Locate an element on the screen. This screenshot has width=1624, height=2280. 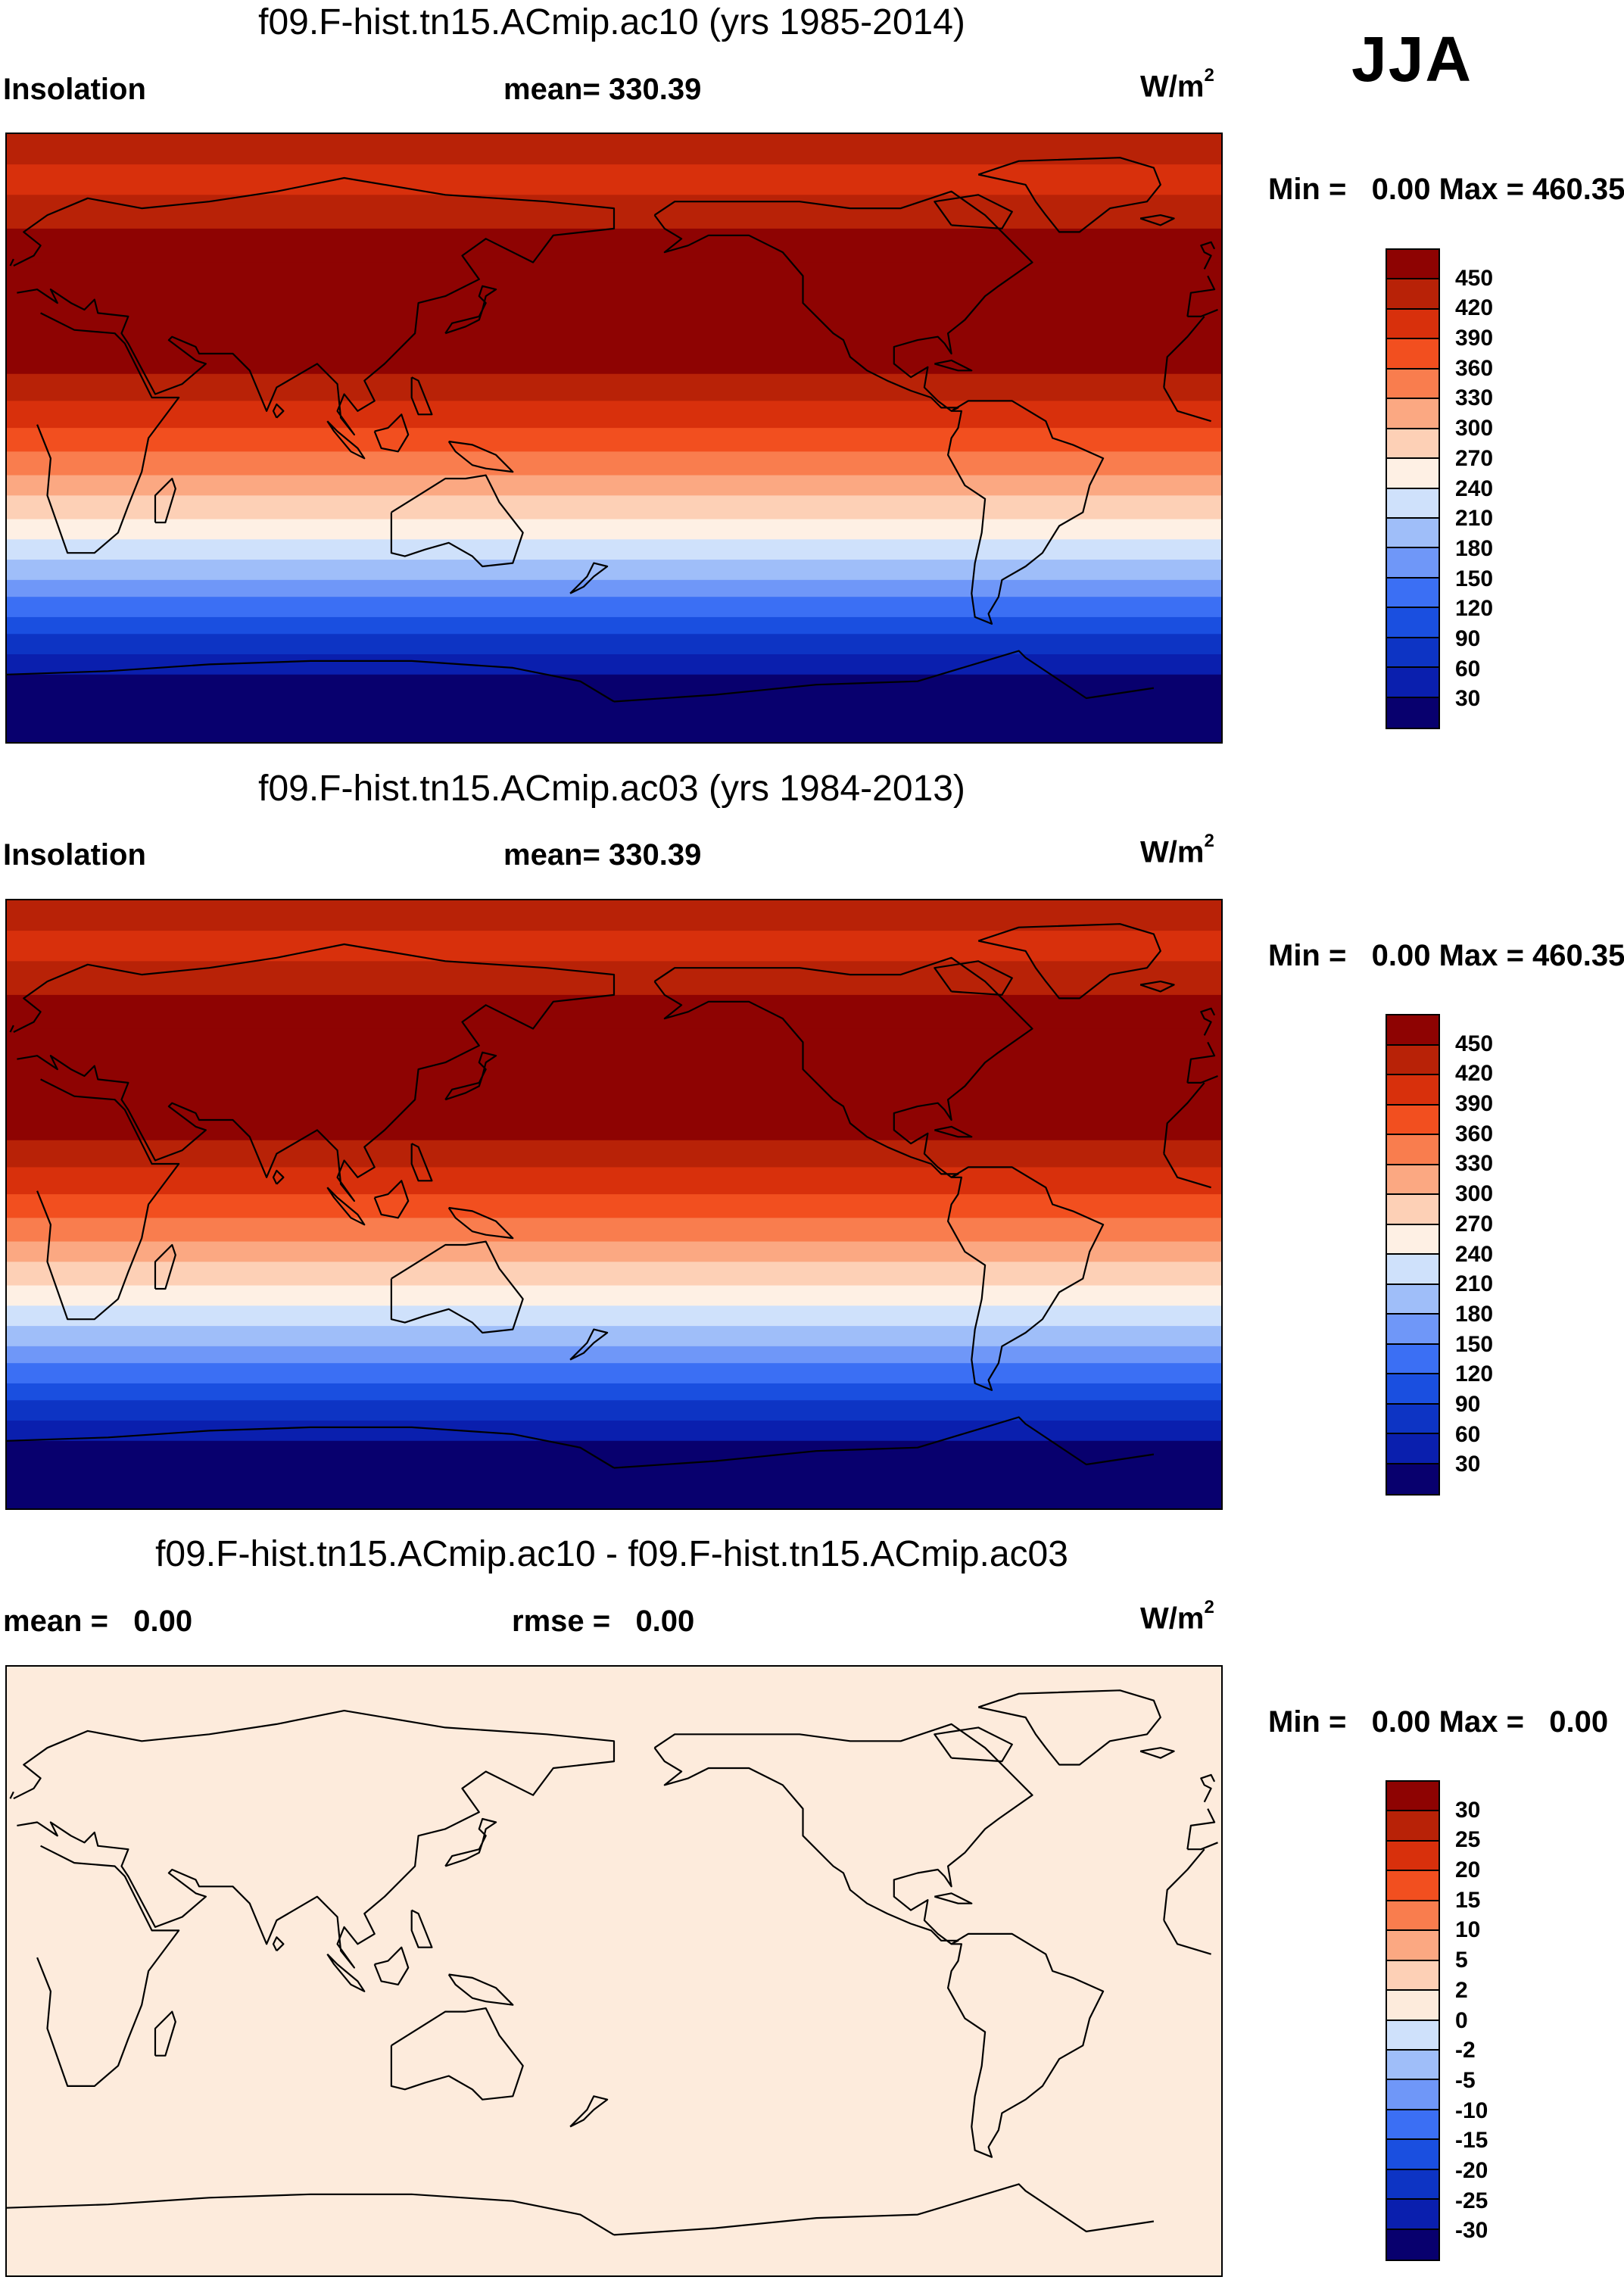
colorbar-tick-label: 25 is located at coordinates (1468, 1840).